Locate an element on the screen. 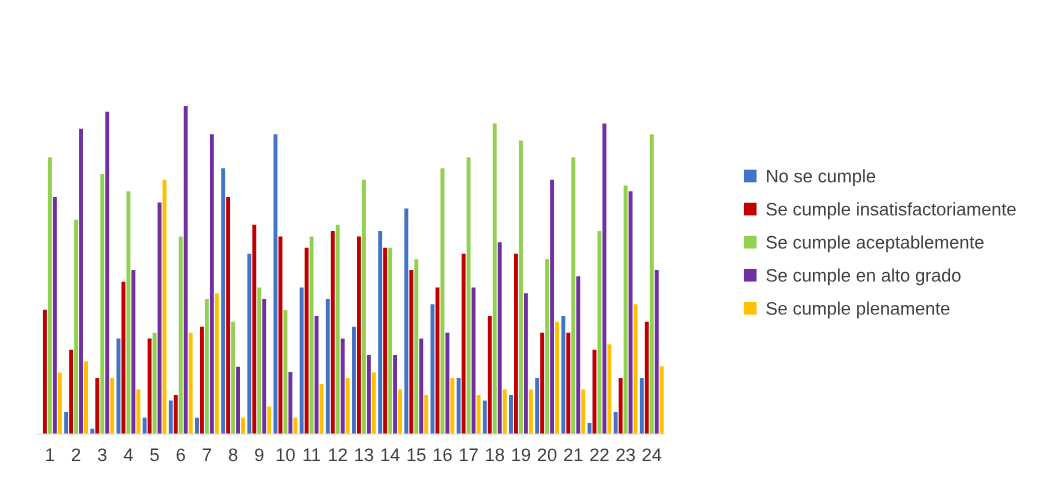  x-tick-label: 16 is located at coordinates (442, 455).